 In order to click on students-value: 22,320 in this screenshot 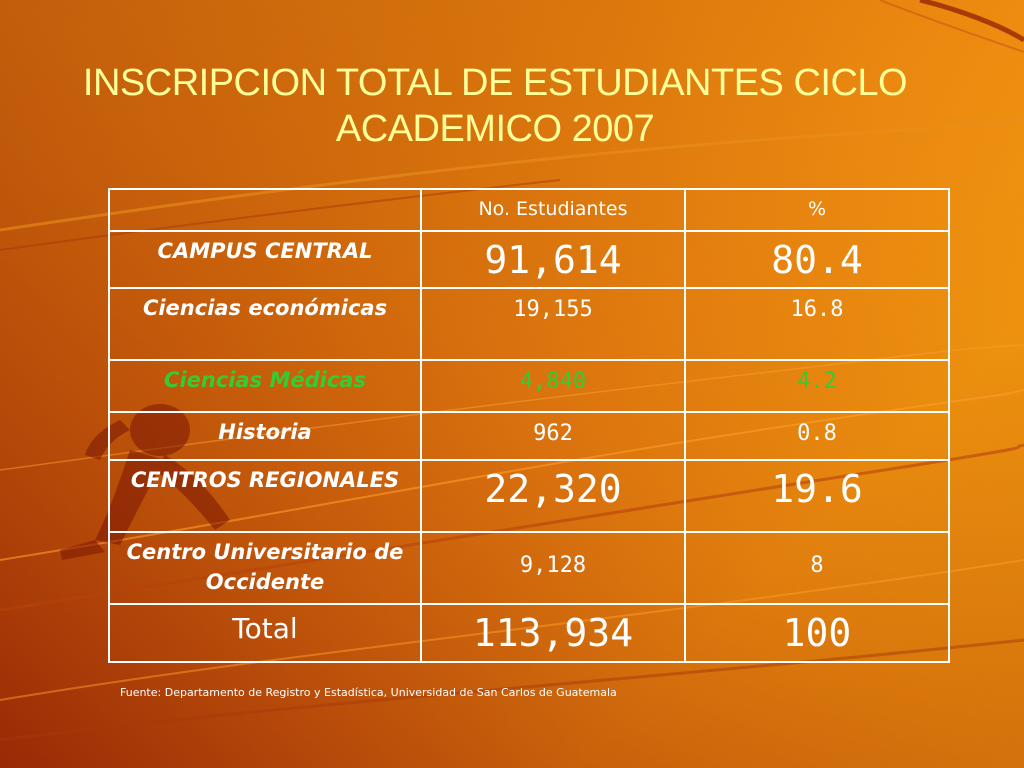, I will do `click(553, 496)`.